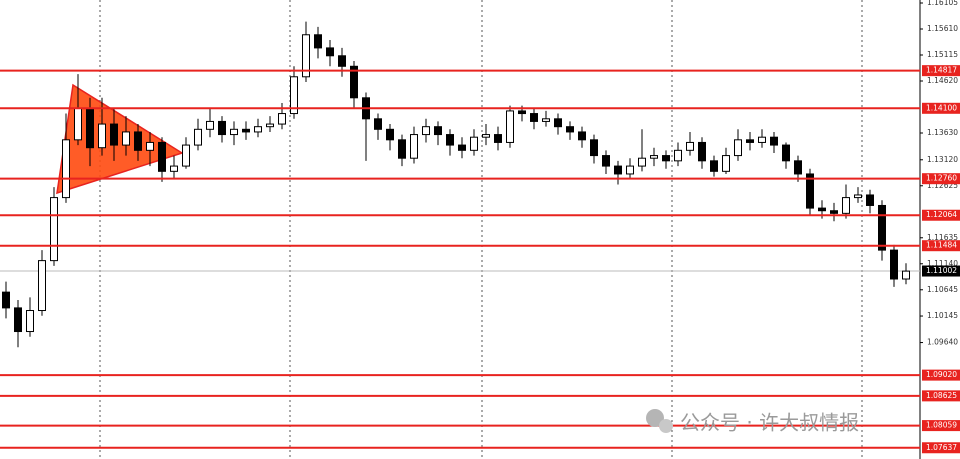  I want to click on y-tick-label: 1.11140, so click(942, 263).